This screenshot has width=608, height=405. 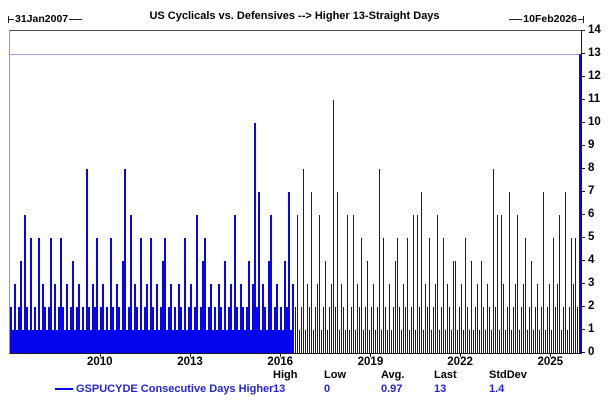 What do you see at coordinates (335, 375) in the screenshot?
I see `stat-header-low: Low` at bounding box center [335, 375].